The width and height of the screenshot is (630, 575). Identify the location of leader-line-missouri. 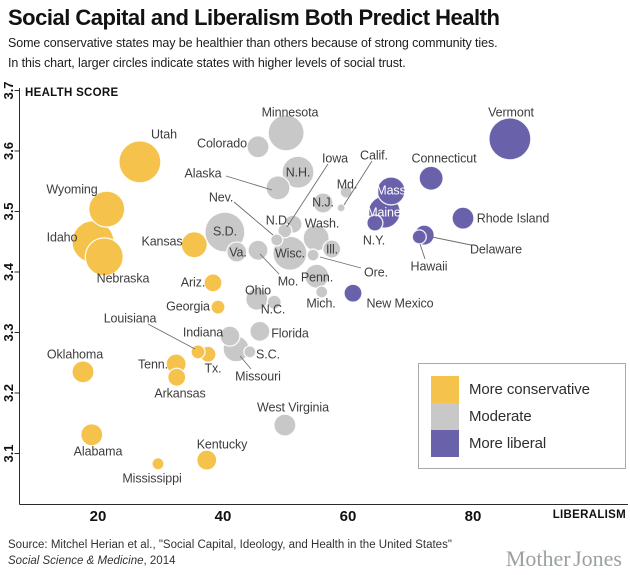
(245, 362).